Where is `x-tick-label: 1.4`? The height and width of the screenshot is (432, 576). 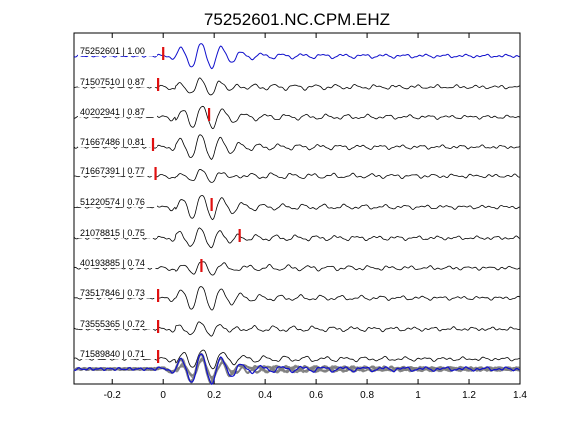
x-tick-label: 1.4 is located at coordinates (520, 395).